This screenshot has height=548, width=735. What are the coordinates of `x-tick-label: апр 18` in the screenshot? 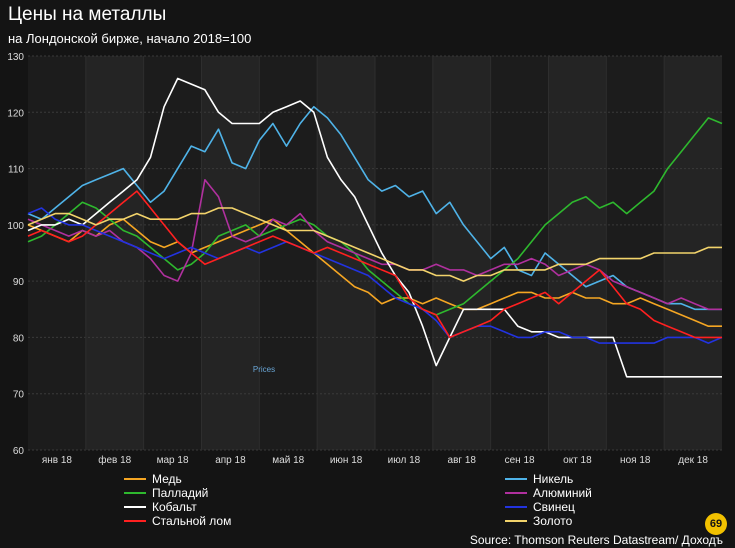 It's located at (230, 460).